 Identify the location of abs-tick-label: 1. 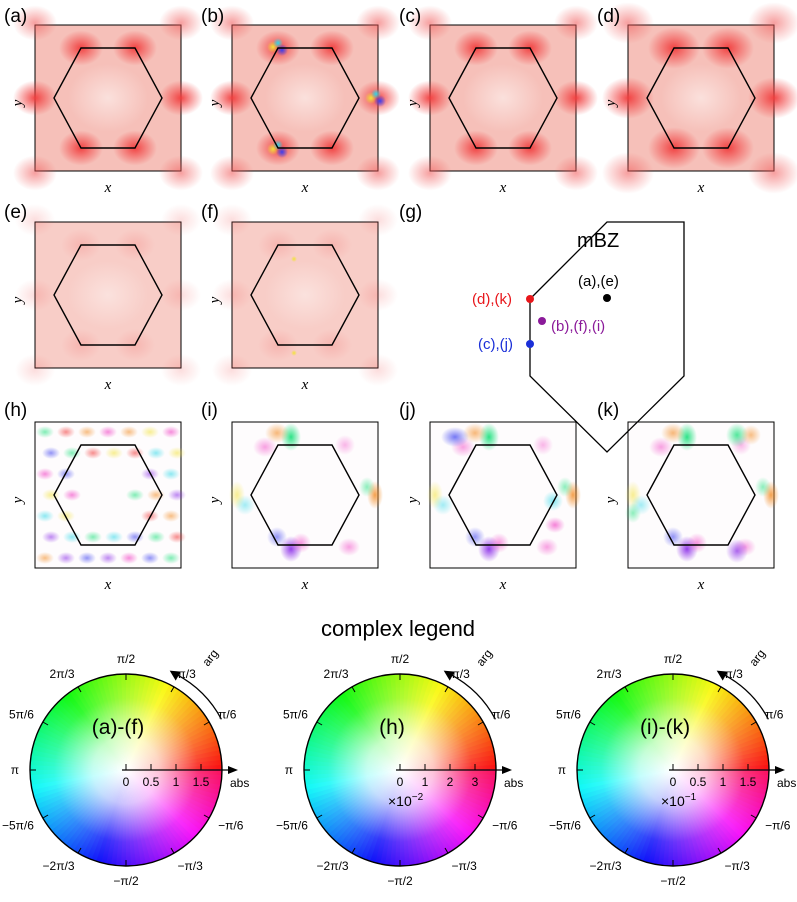
(425, 782).